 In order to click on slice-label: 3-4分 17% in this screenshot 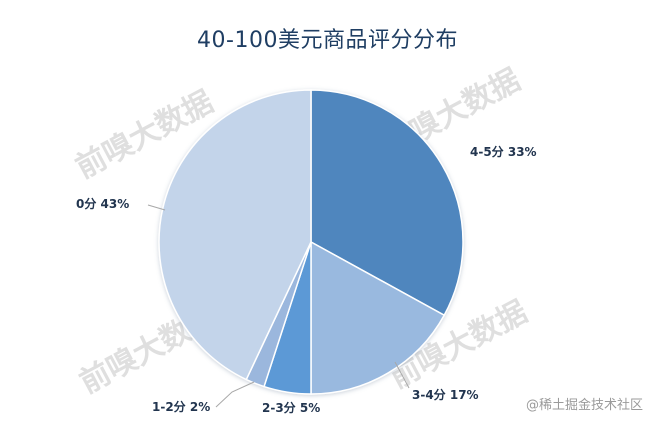, I will do `click(445, 394)`.